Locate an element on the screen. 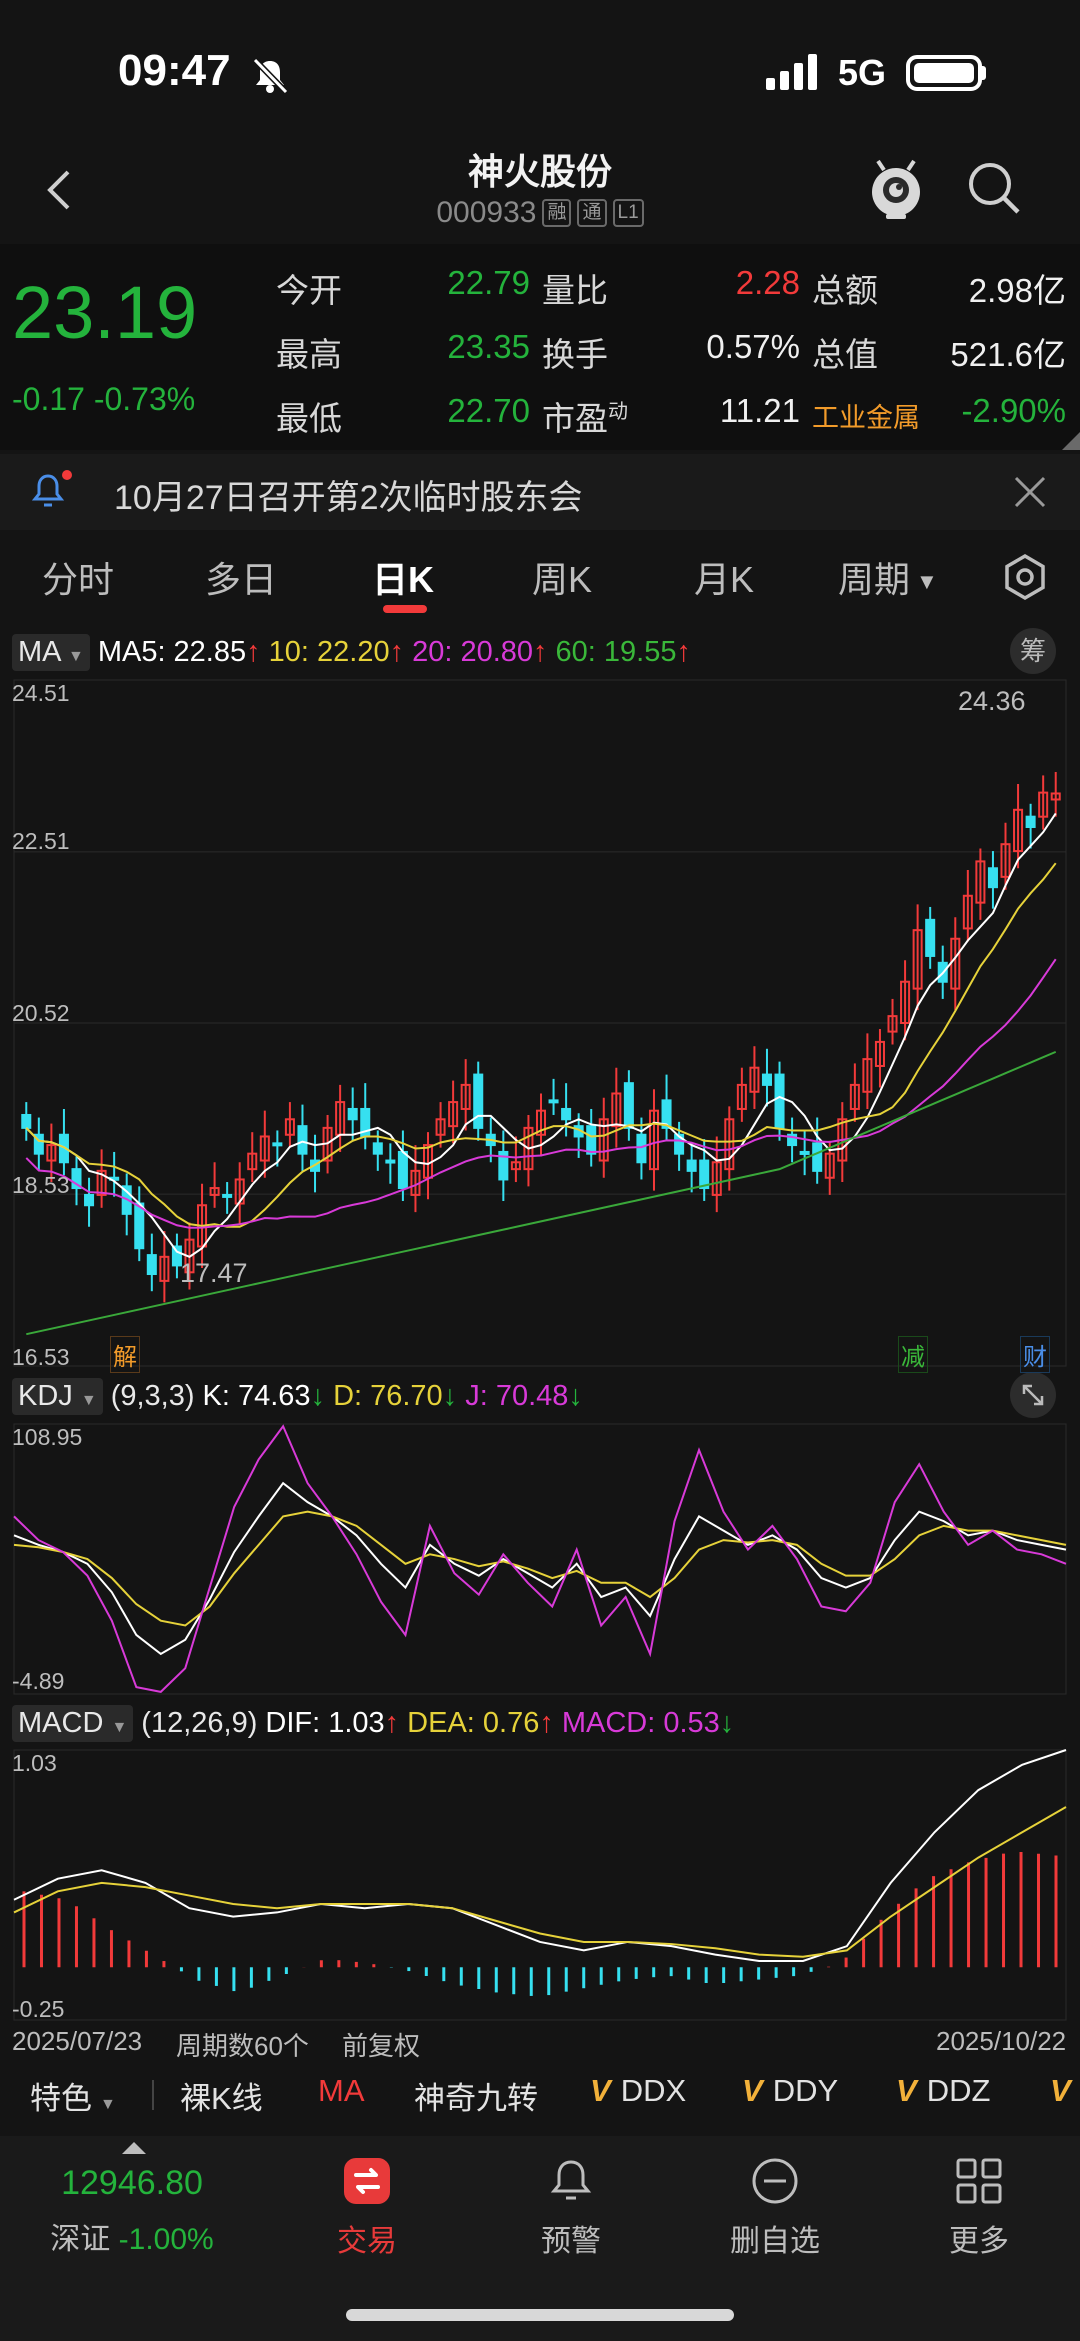 The height and width of the screenshot is (2341, 1080). home-indicator is located at coordinates (540, 2315).